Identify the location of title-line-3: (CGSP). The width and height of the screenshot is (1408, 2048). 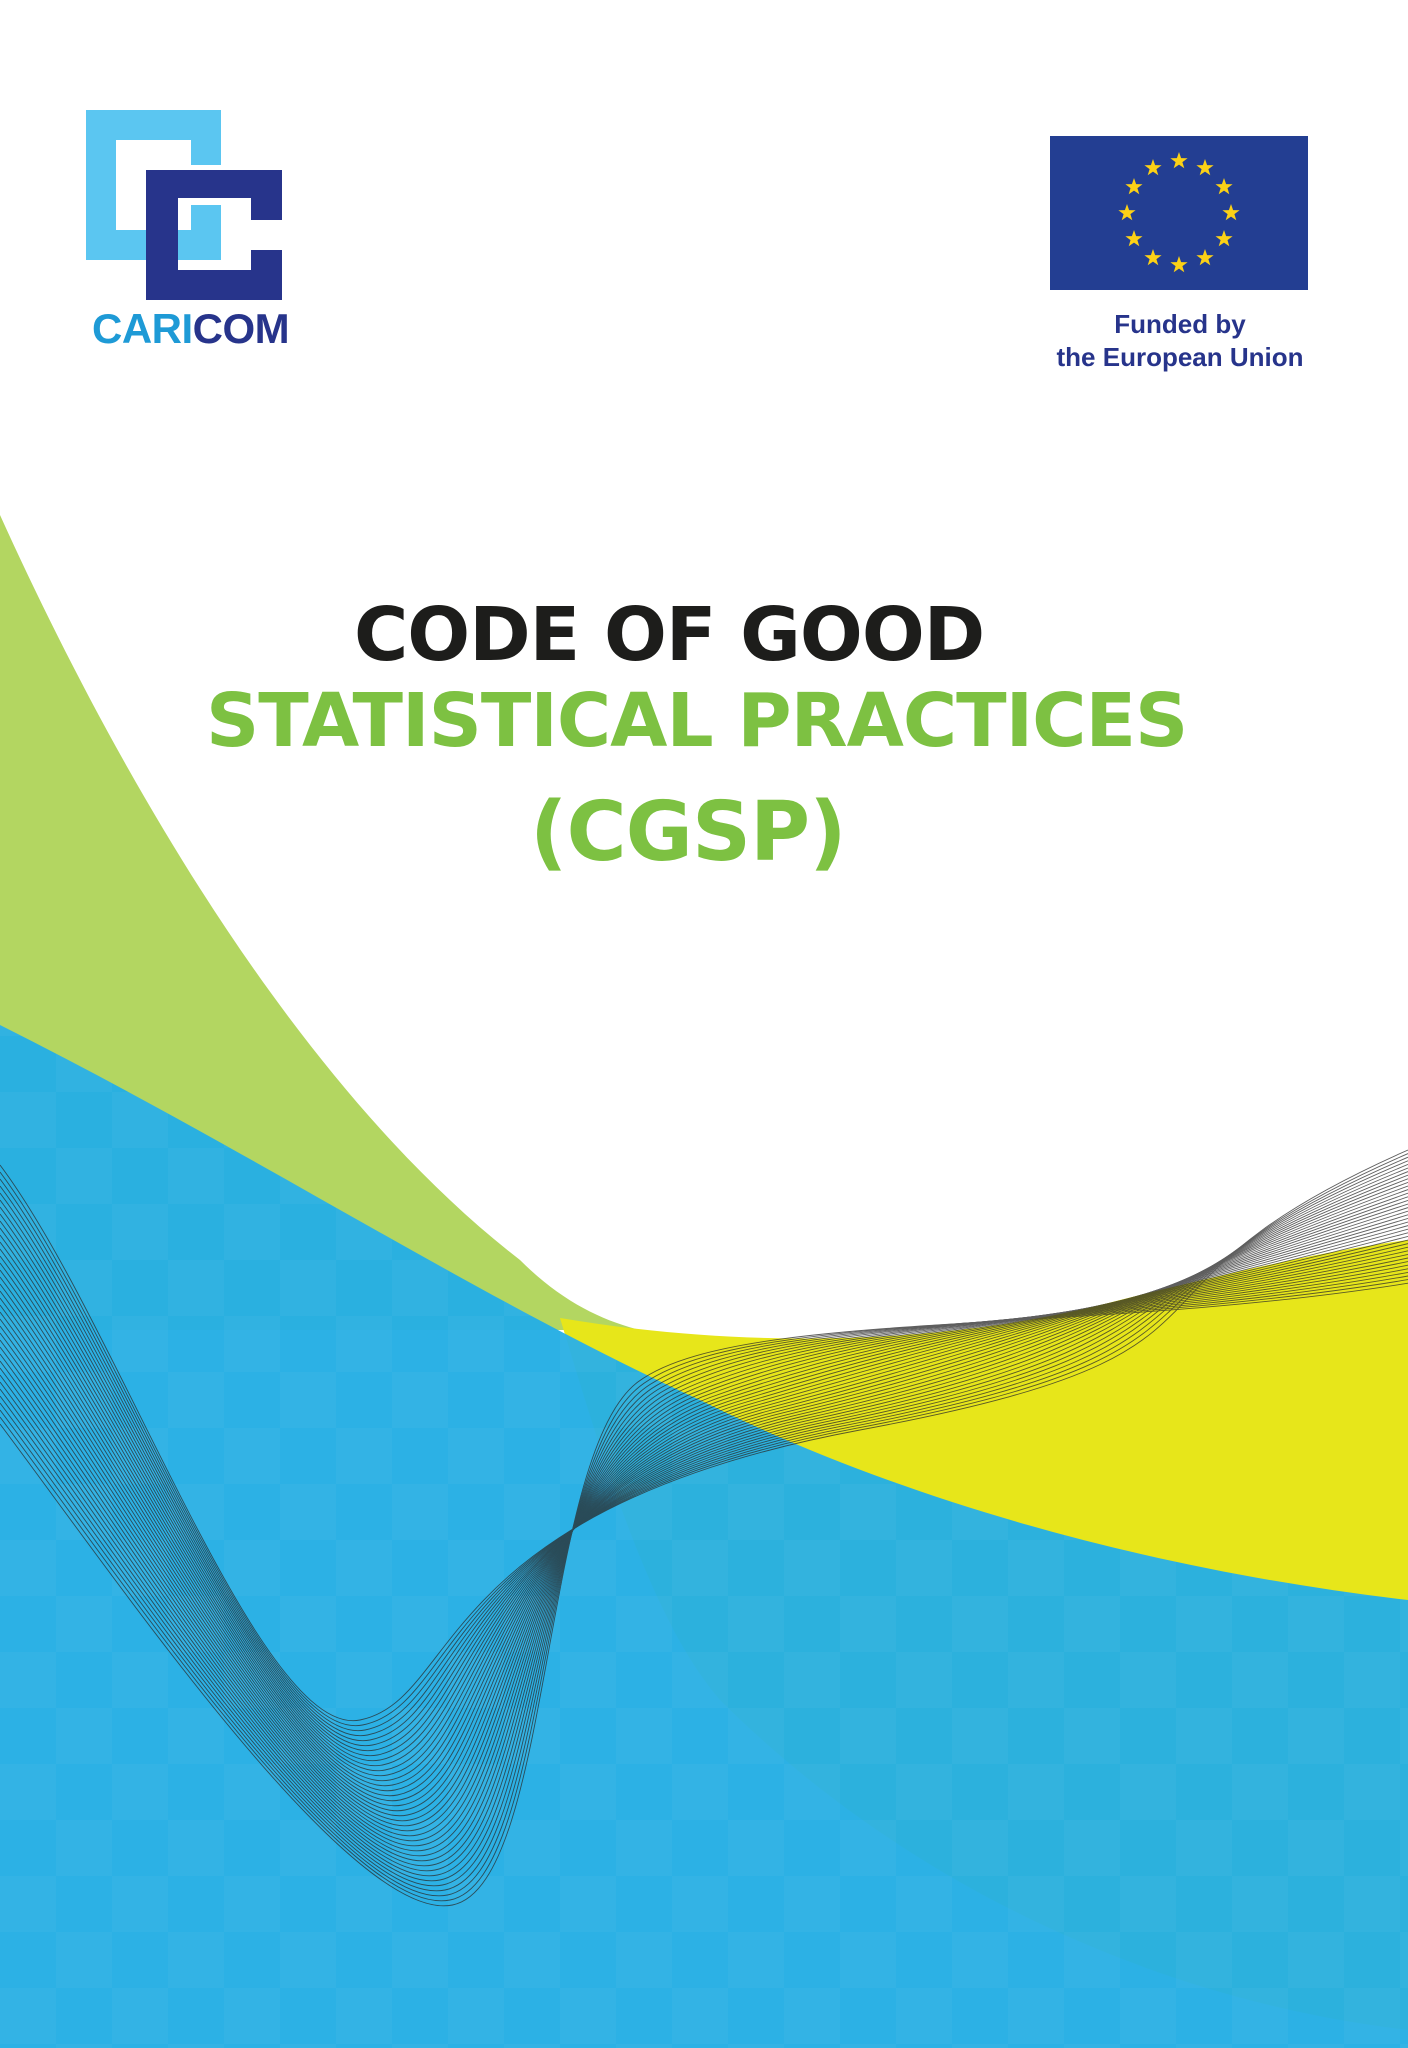
(688, 832).